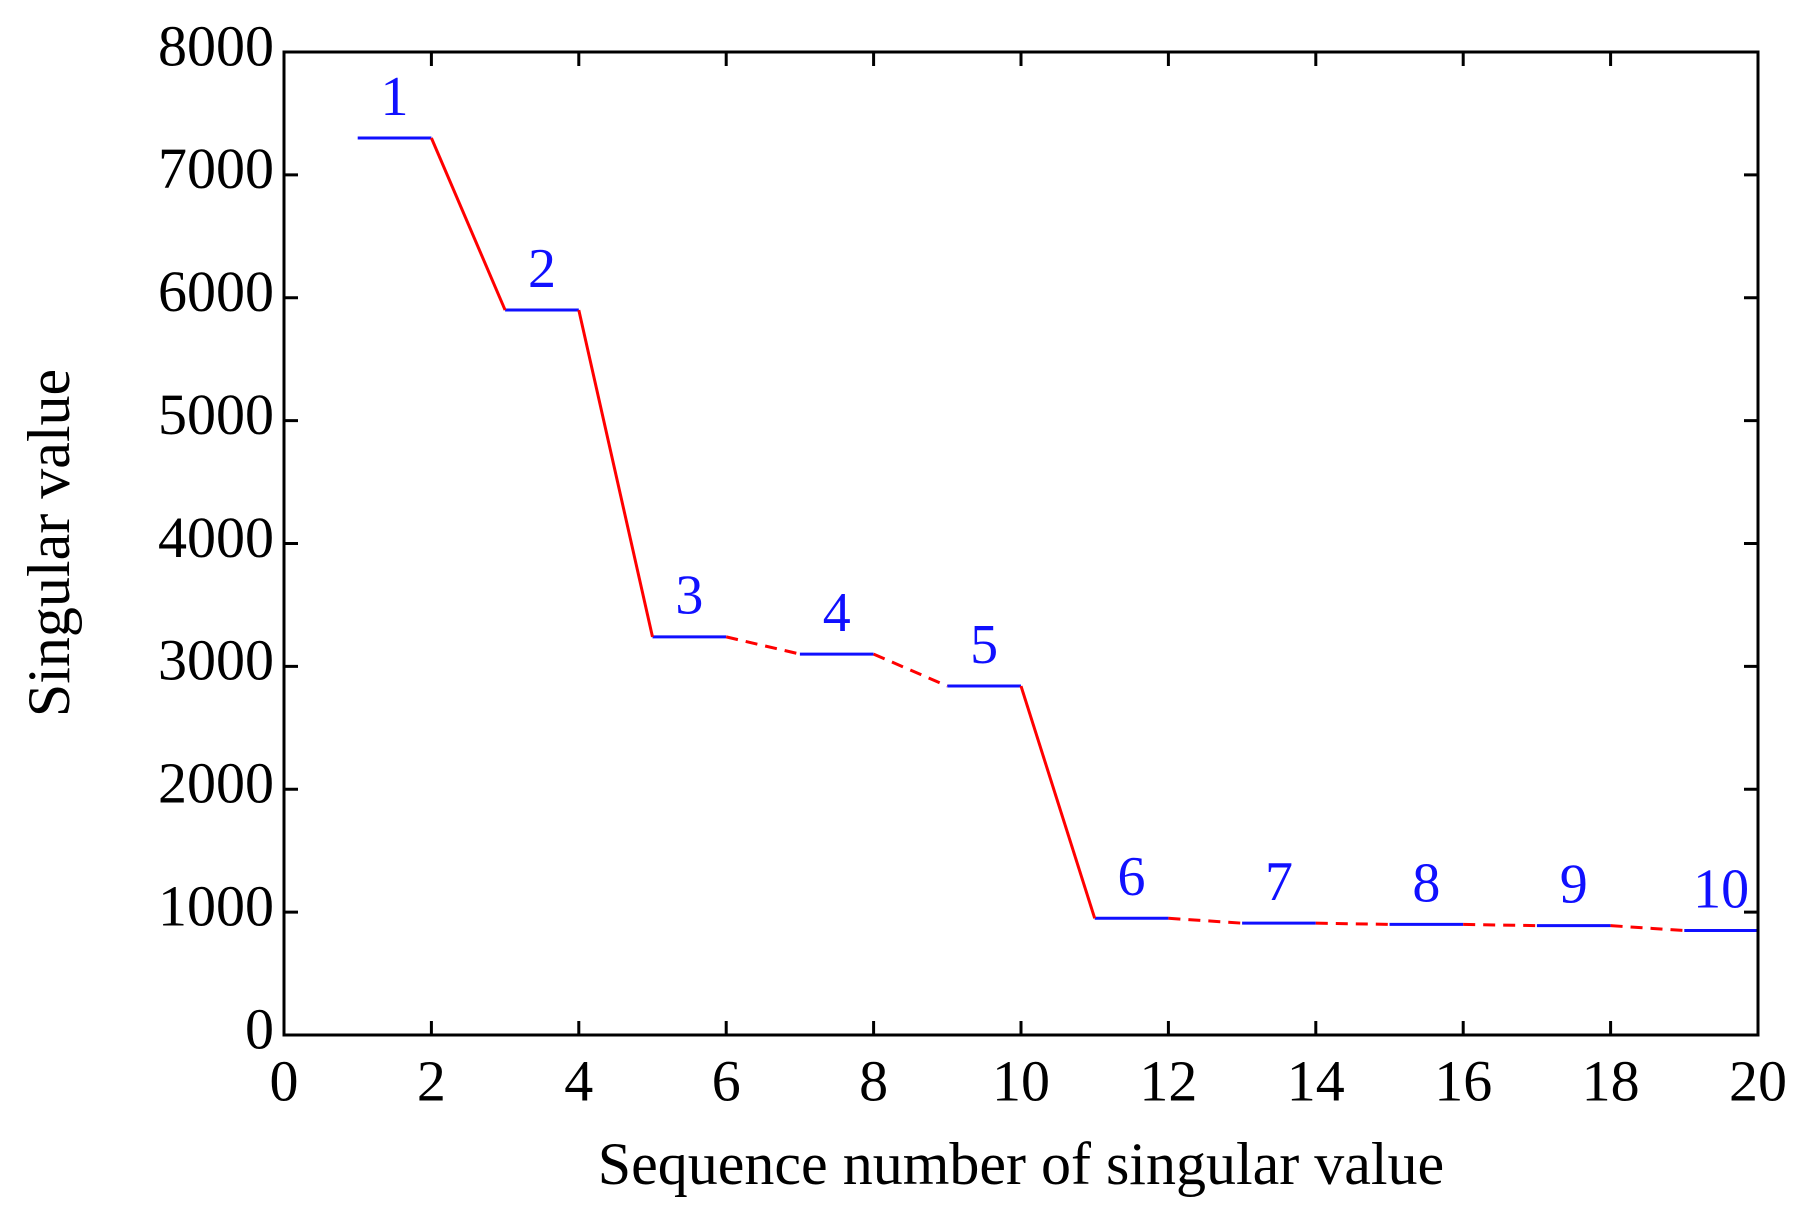 The image size is (1808, 1223). I want to click on group-label: 2, so click(542, 269).